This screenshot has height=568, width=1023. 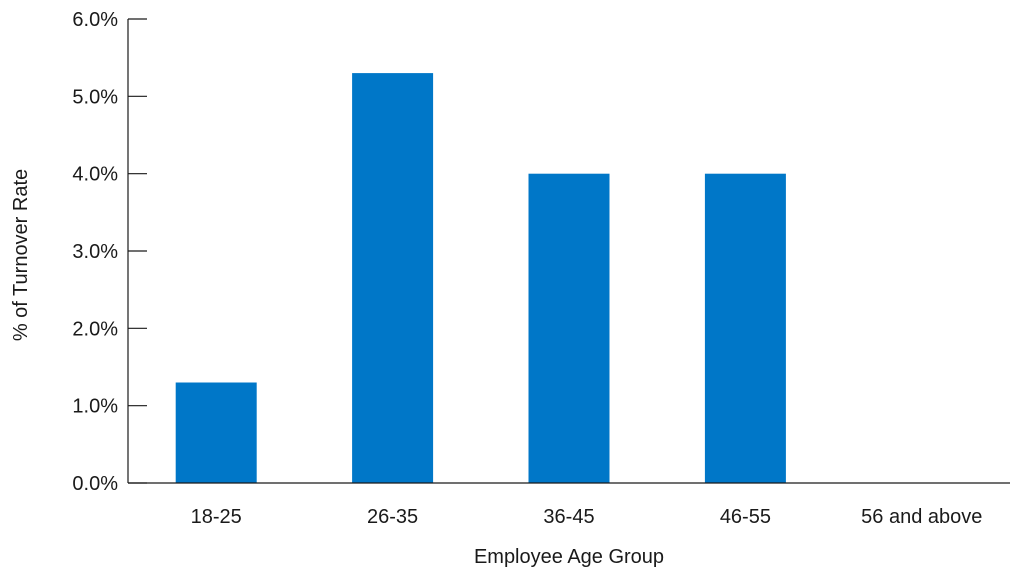 I want to click on x-tick-label: 26-35, so click(x=392, y=517).